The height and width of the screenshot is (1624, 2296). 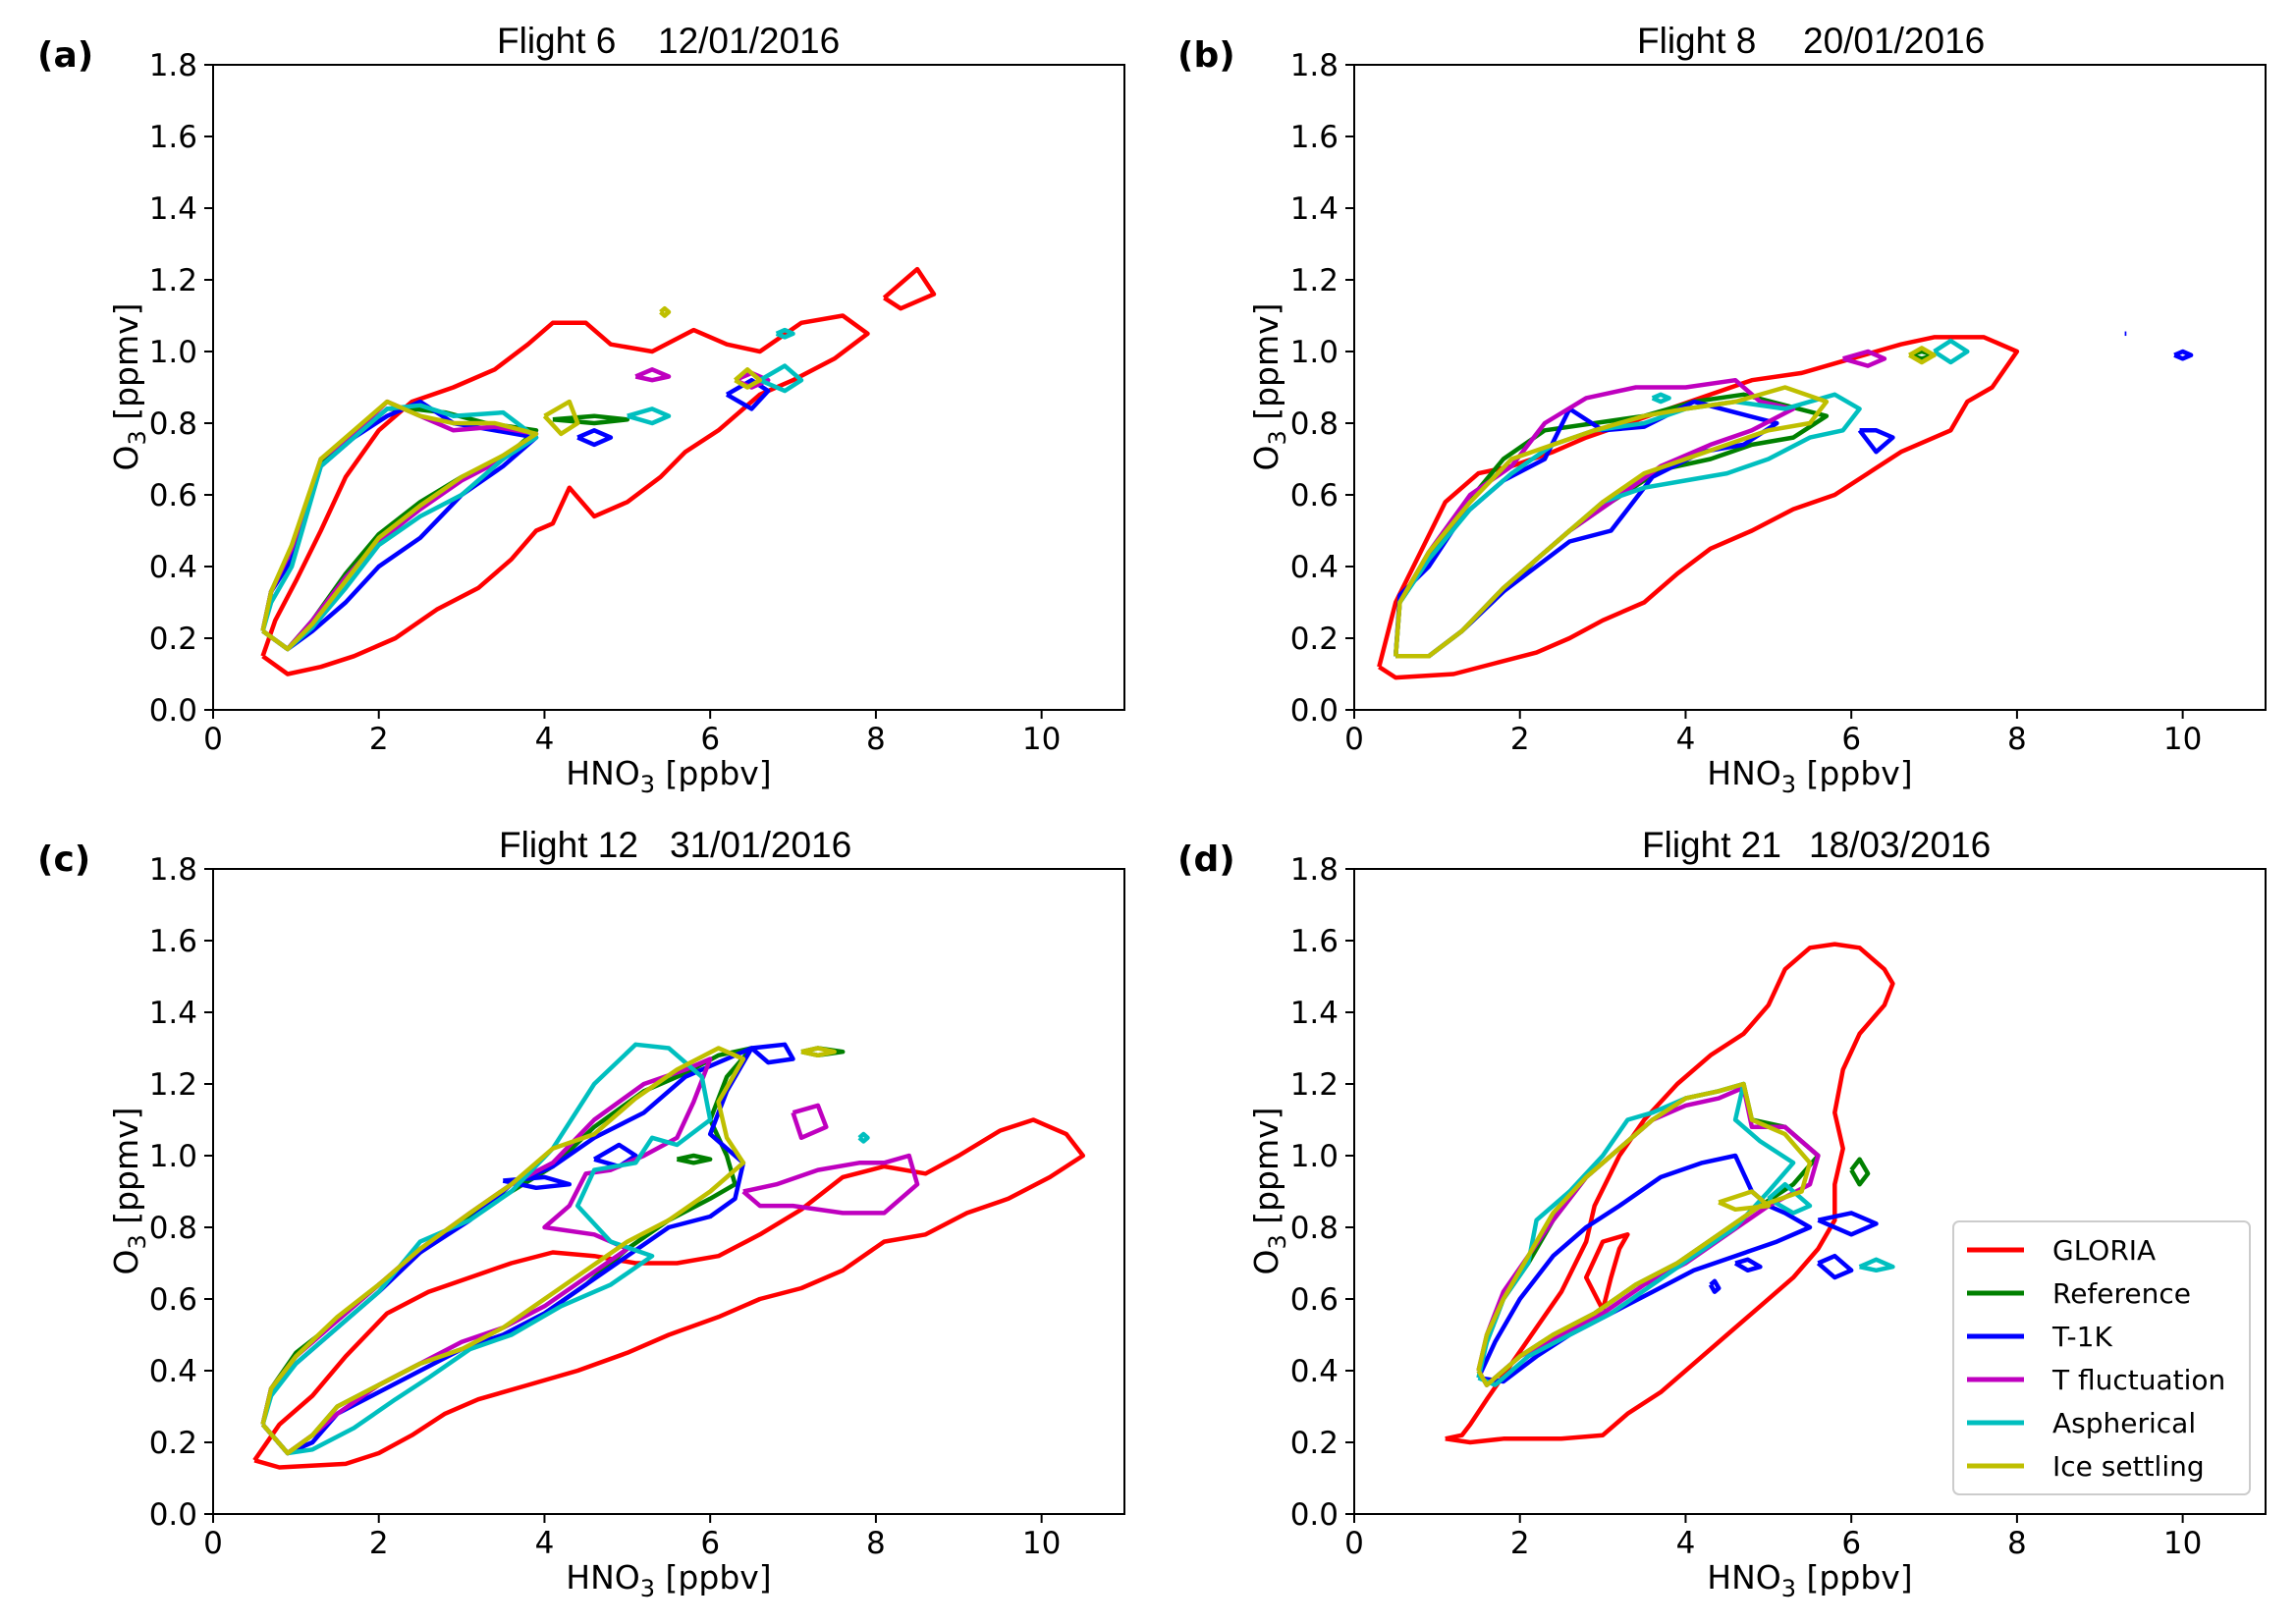 What do you see at coordinates (1894, 41) in the screenshot?
I see `chart-title-date: 20/01/2016` at bounding box center [1894, 41].